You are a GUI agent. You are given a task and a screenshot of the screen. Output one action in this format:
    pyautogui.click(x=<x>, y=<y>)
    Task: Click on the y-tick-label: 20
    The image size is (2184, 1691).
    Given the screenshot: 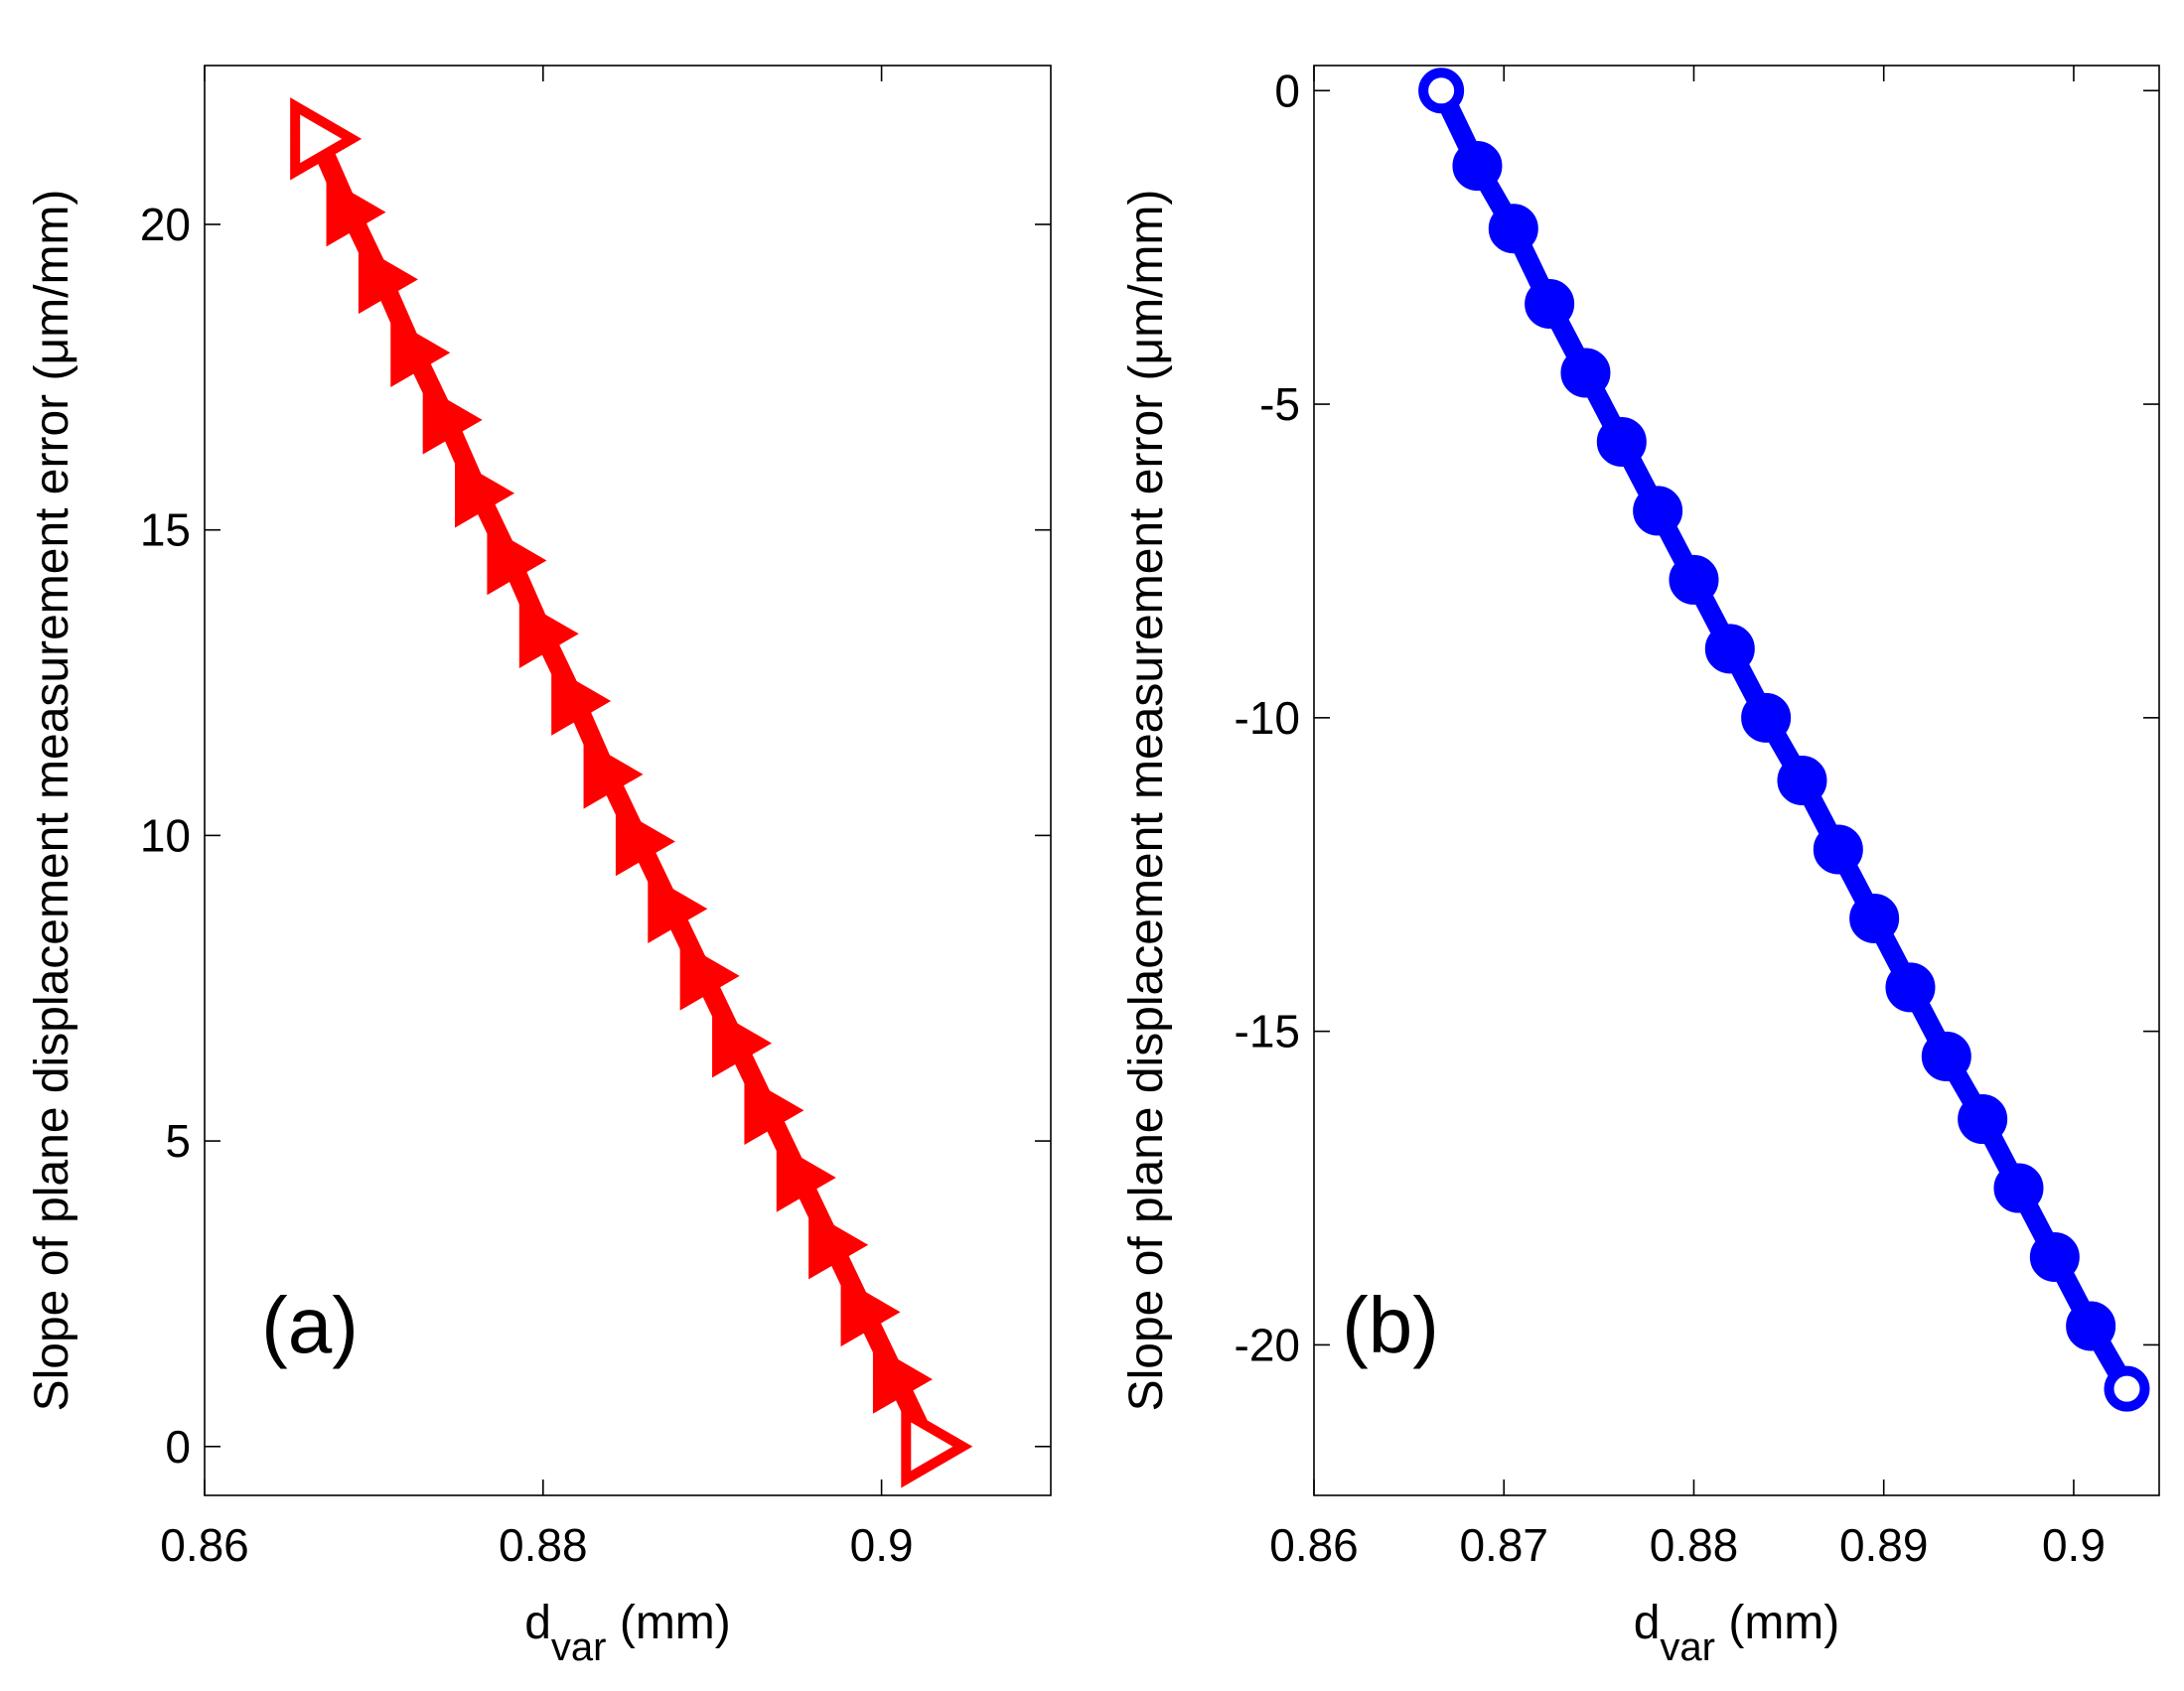 What is the action you would take?
    pyautogui.click(x=165, y=224)
    